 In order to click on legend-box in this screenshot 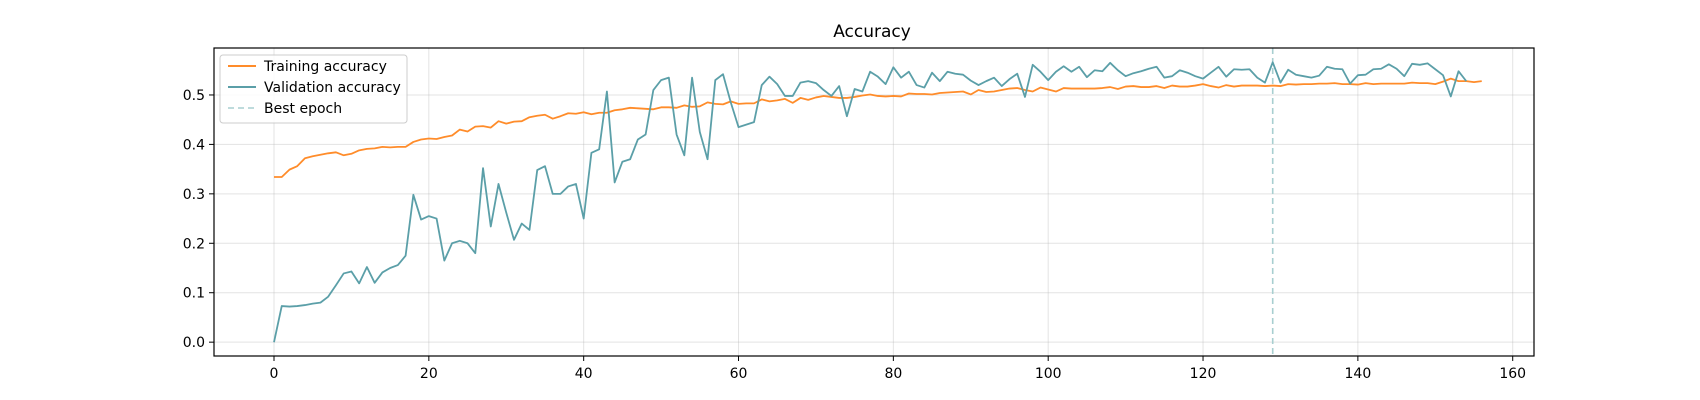, I will do `click(313, 89)`.